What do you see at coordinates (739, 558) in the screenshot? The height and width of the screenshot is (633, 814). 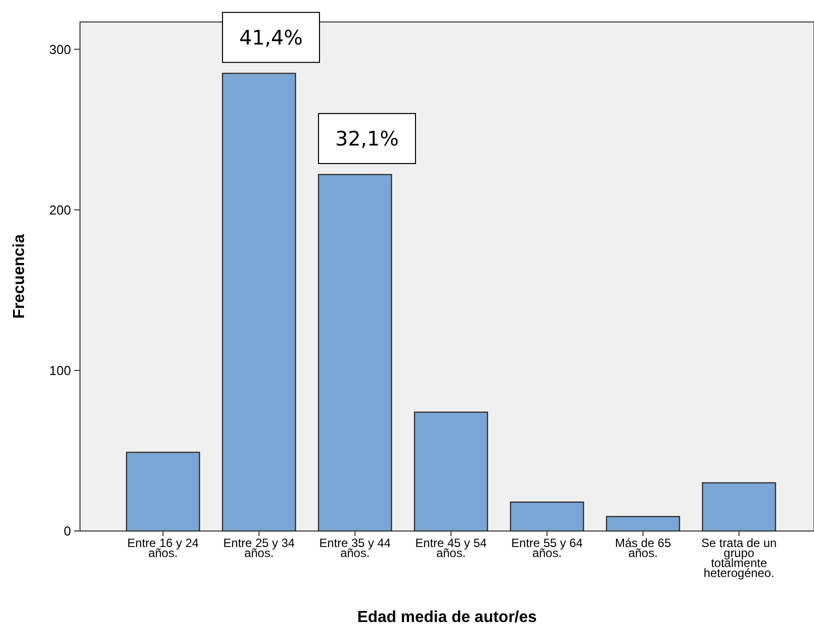 I see `x-tick-label: Se trata de un grupo totalmente heterogéneo.` at bounding box center [739, 558].